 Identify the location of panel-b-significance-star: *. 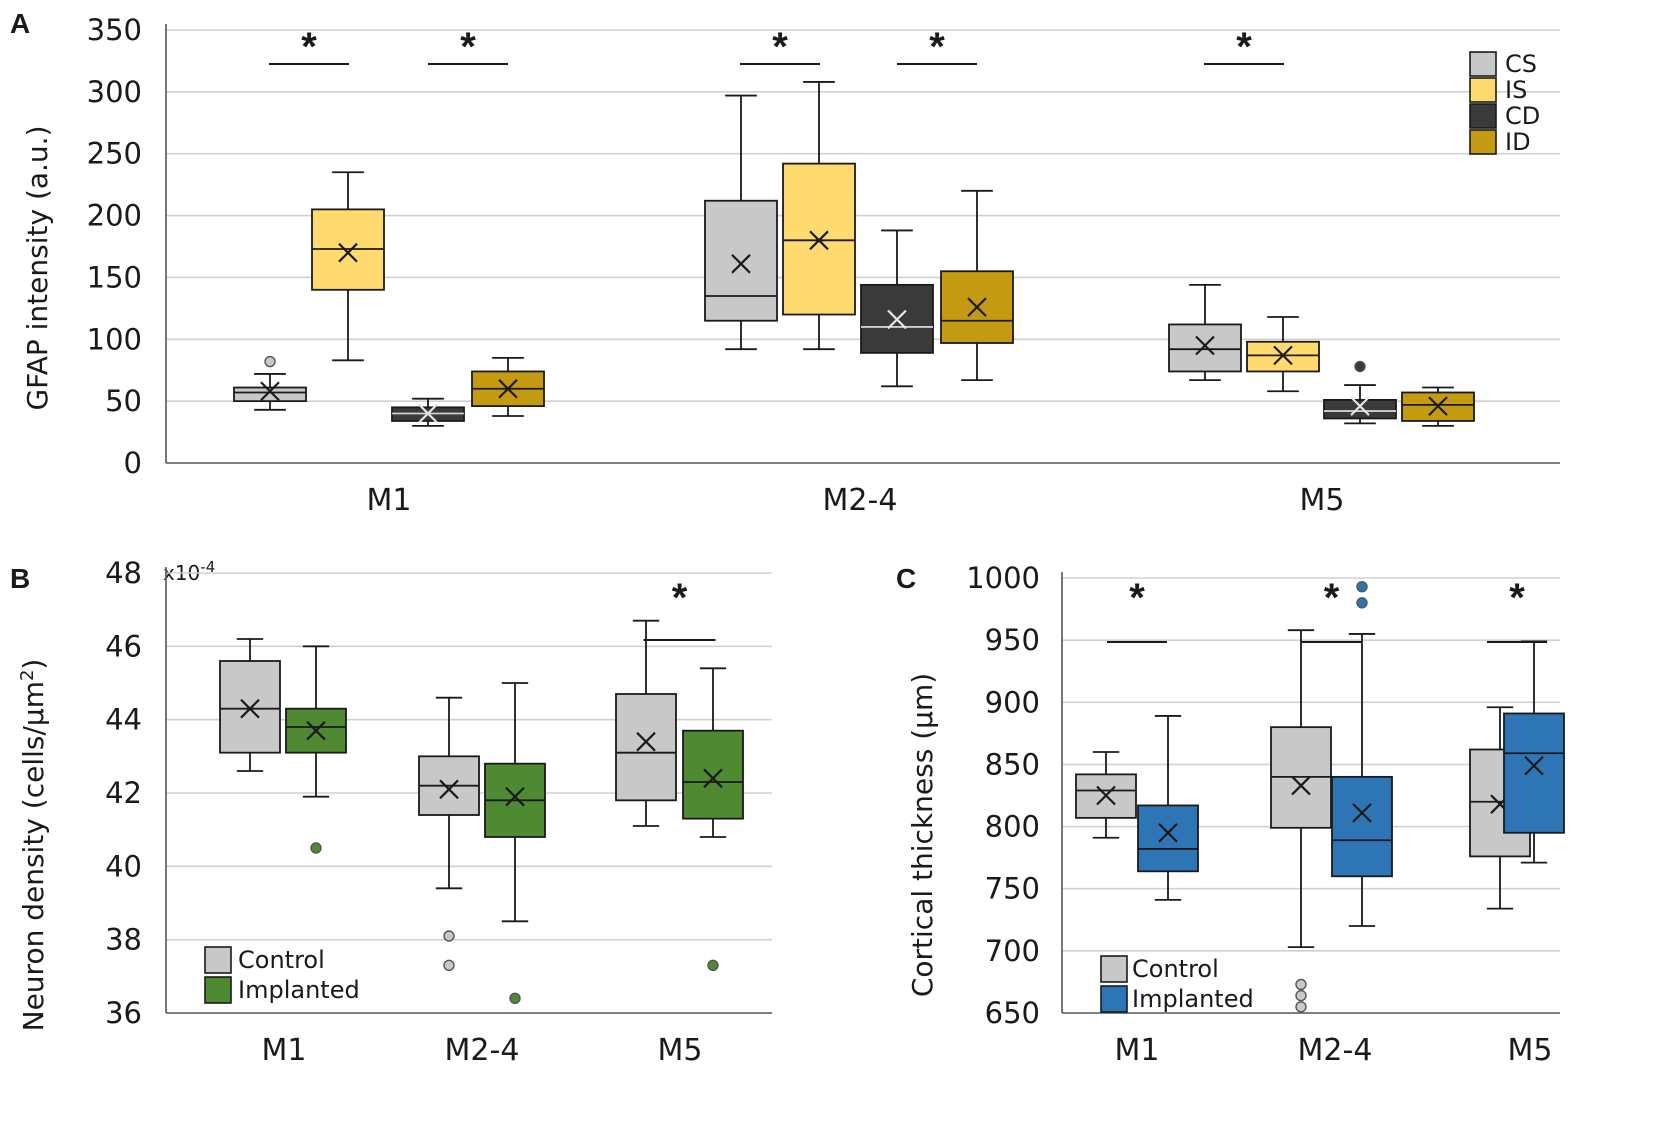
(680, 598).